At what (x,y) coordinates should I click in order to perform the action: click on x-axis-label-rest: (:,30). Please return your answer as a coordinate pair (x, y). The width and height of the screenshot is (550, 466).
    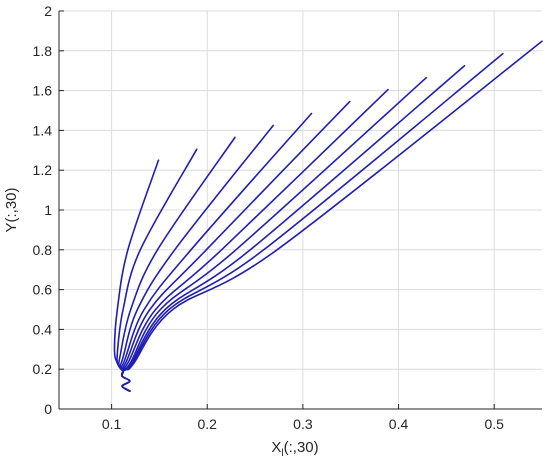
    Looking at the image, I should click on (301, 447).